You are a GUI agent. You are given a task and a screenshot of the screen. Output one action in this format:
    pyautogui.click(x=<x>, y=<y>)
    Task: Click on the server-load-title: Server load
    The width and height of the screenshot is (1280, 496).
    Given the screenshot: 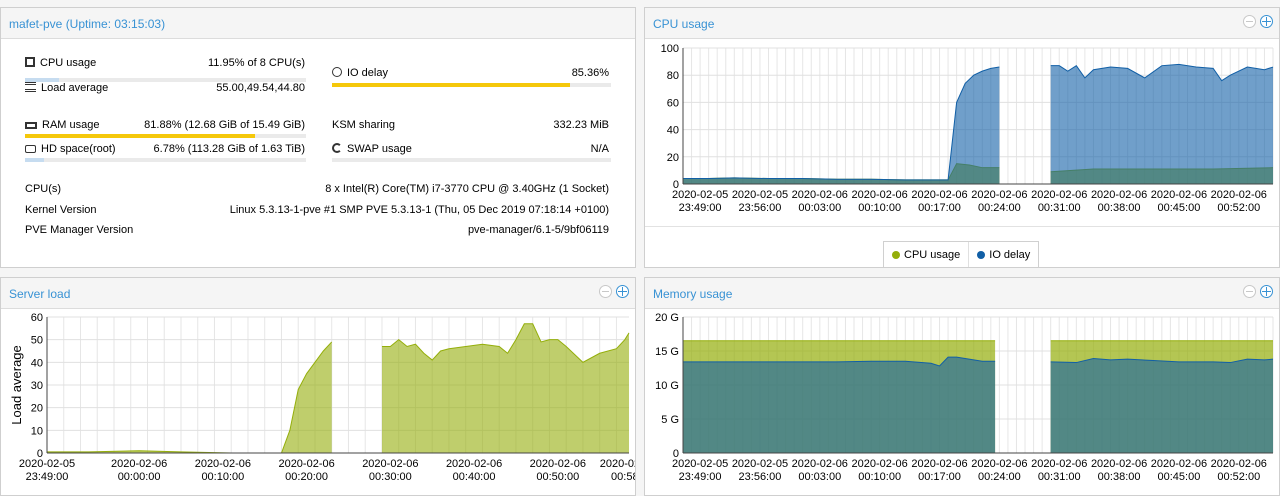 What is the action you would take?
    pyautogui.click(x=40, y=294)
    